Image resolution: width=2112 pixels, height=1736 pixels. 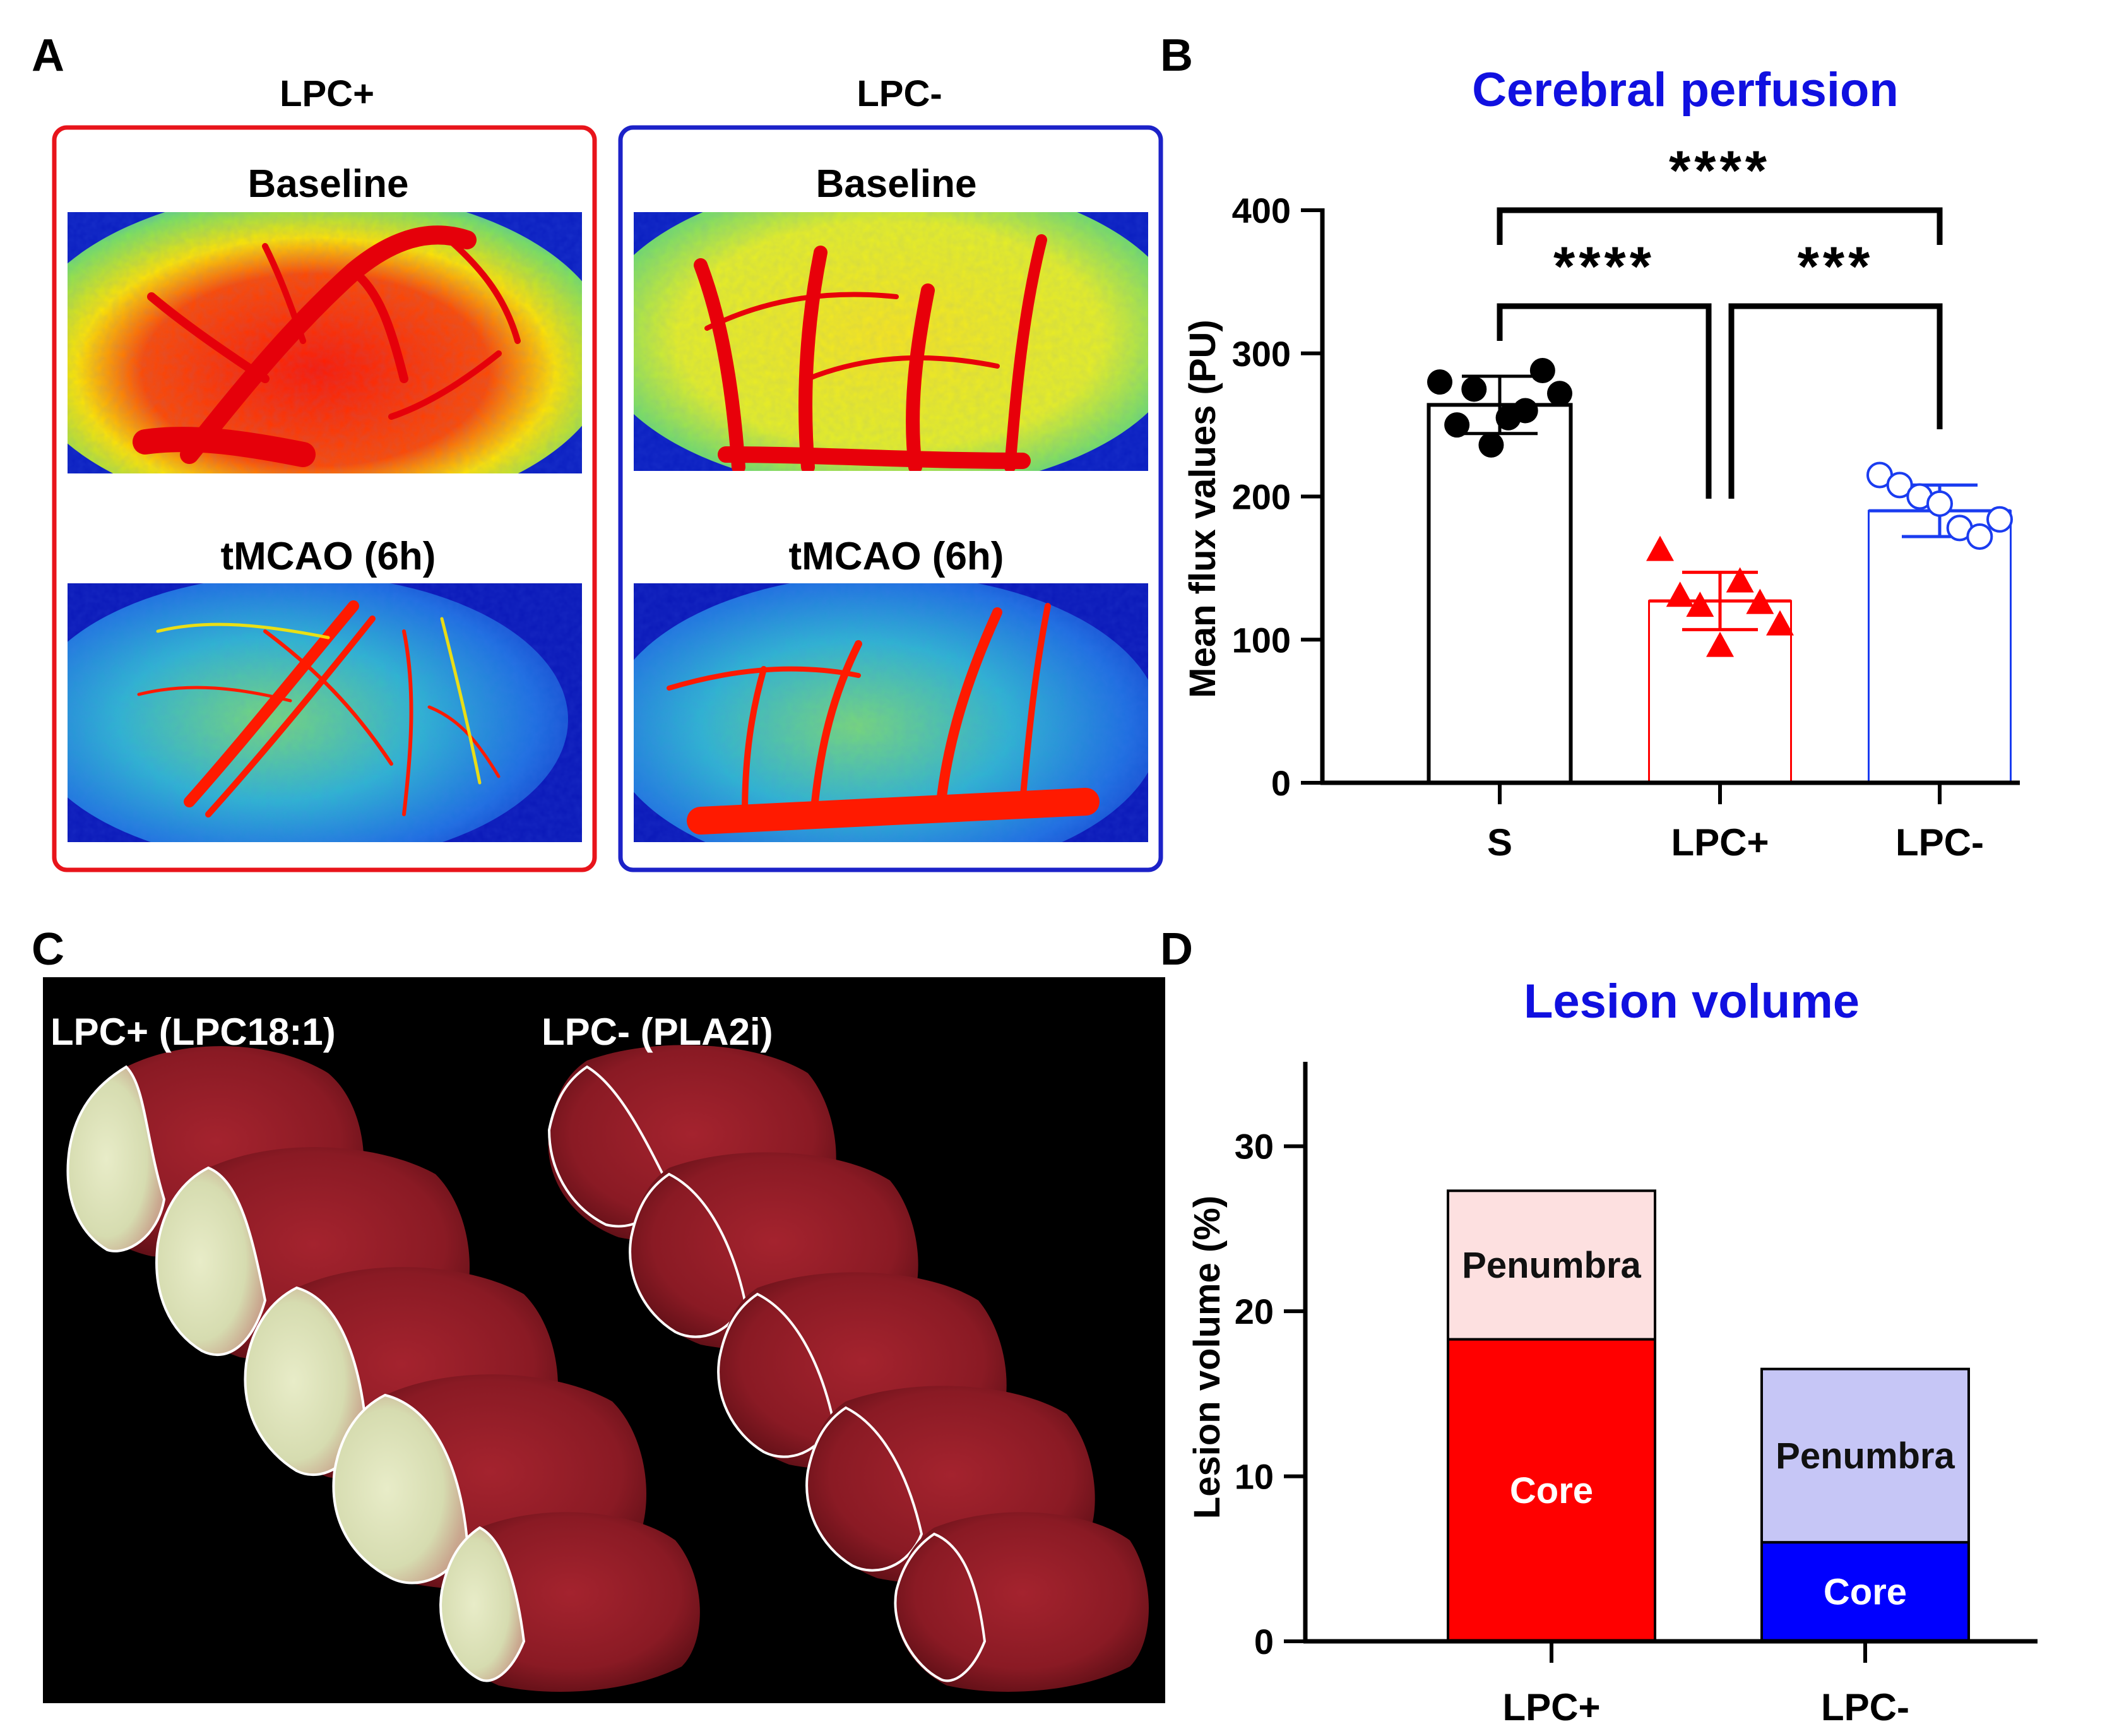 I want to click on panel-d-letter: D, so click(x=1176, y=950).